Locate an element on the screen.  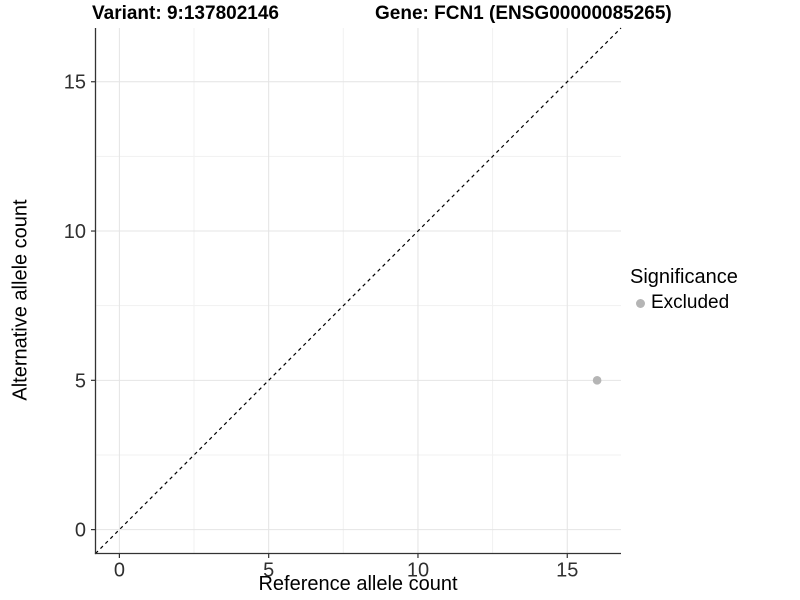
y-tick-label: 5 is located at coordinates (80, 381).